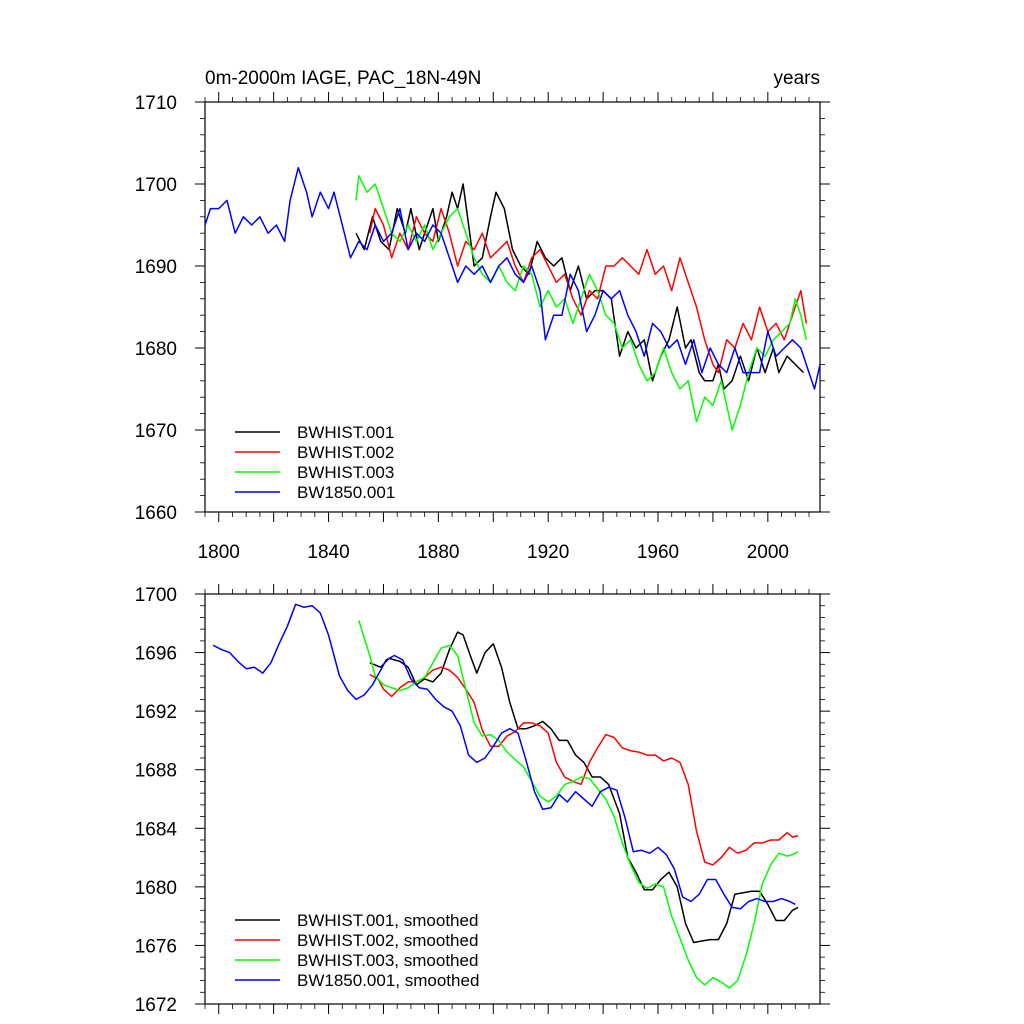  Describe the element at coordinates (156, 771) in the screenshot. I see `y-tick-label: 1688` at that location.